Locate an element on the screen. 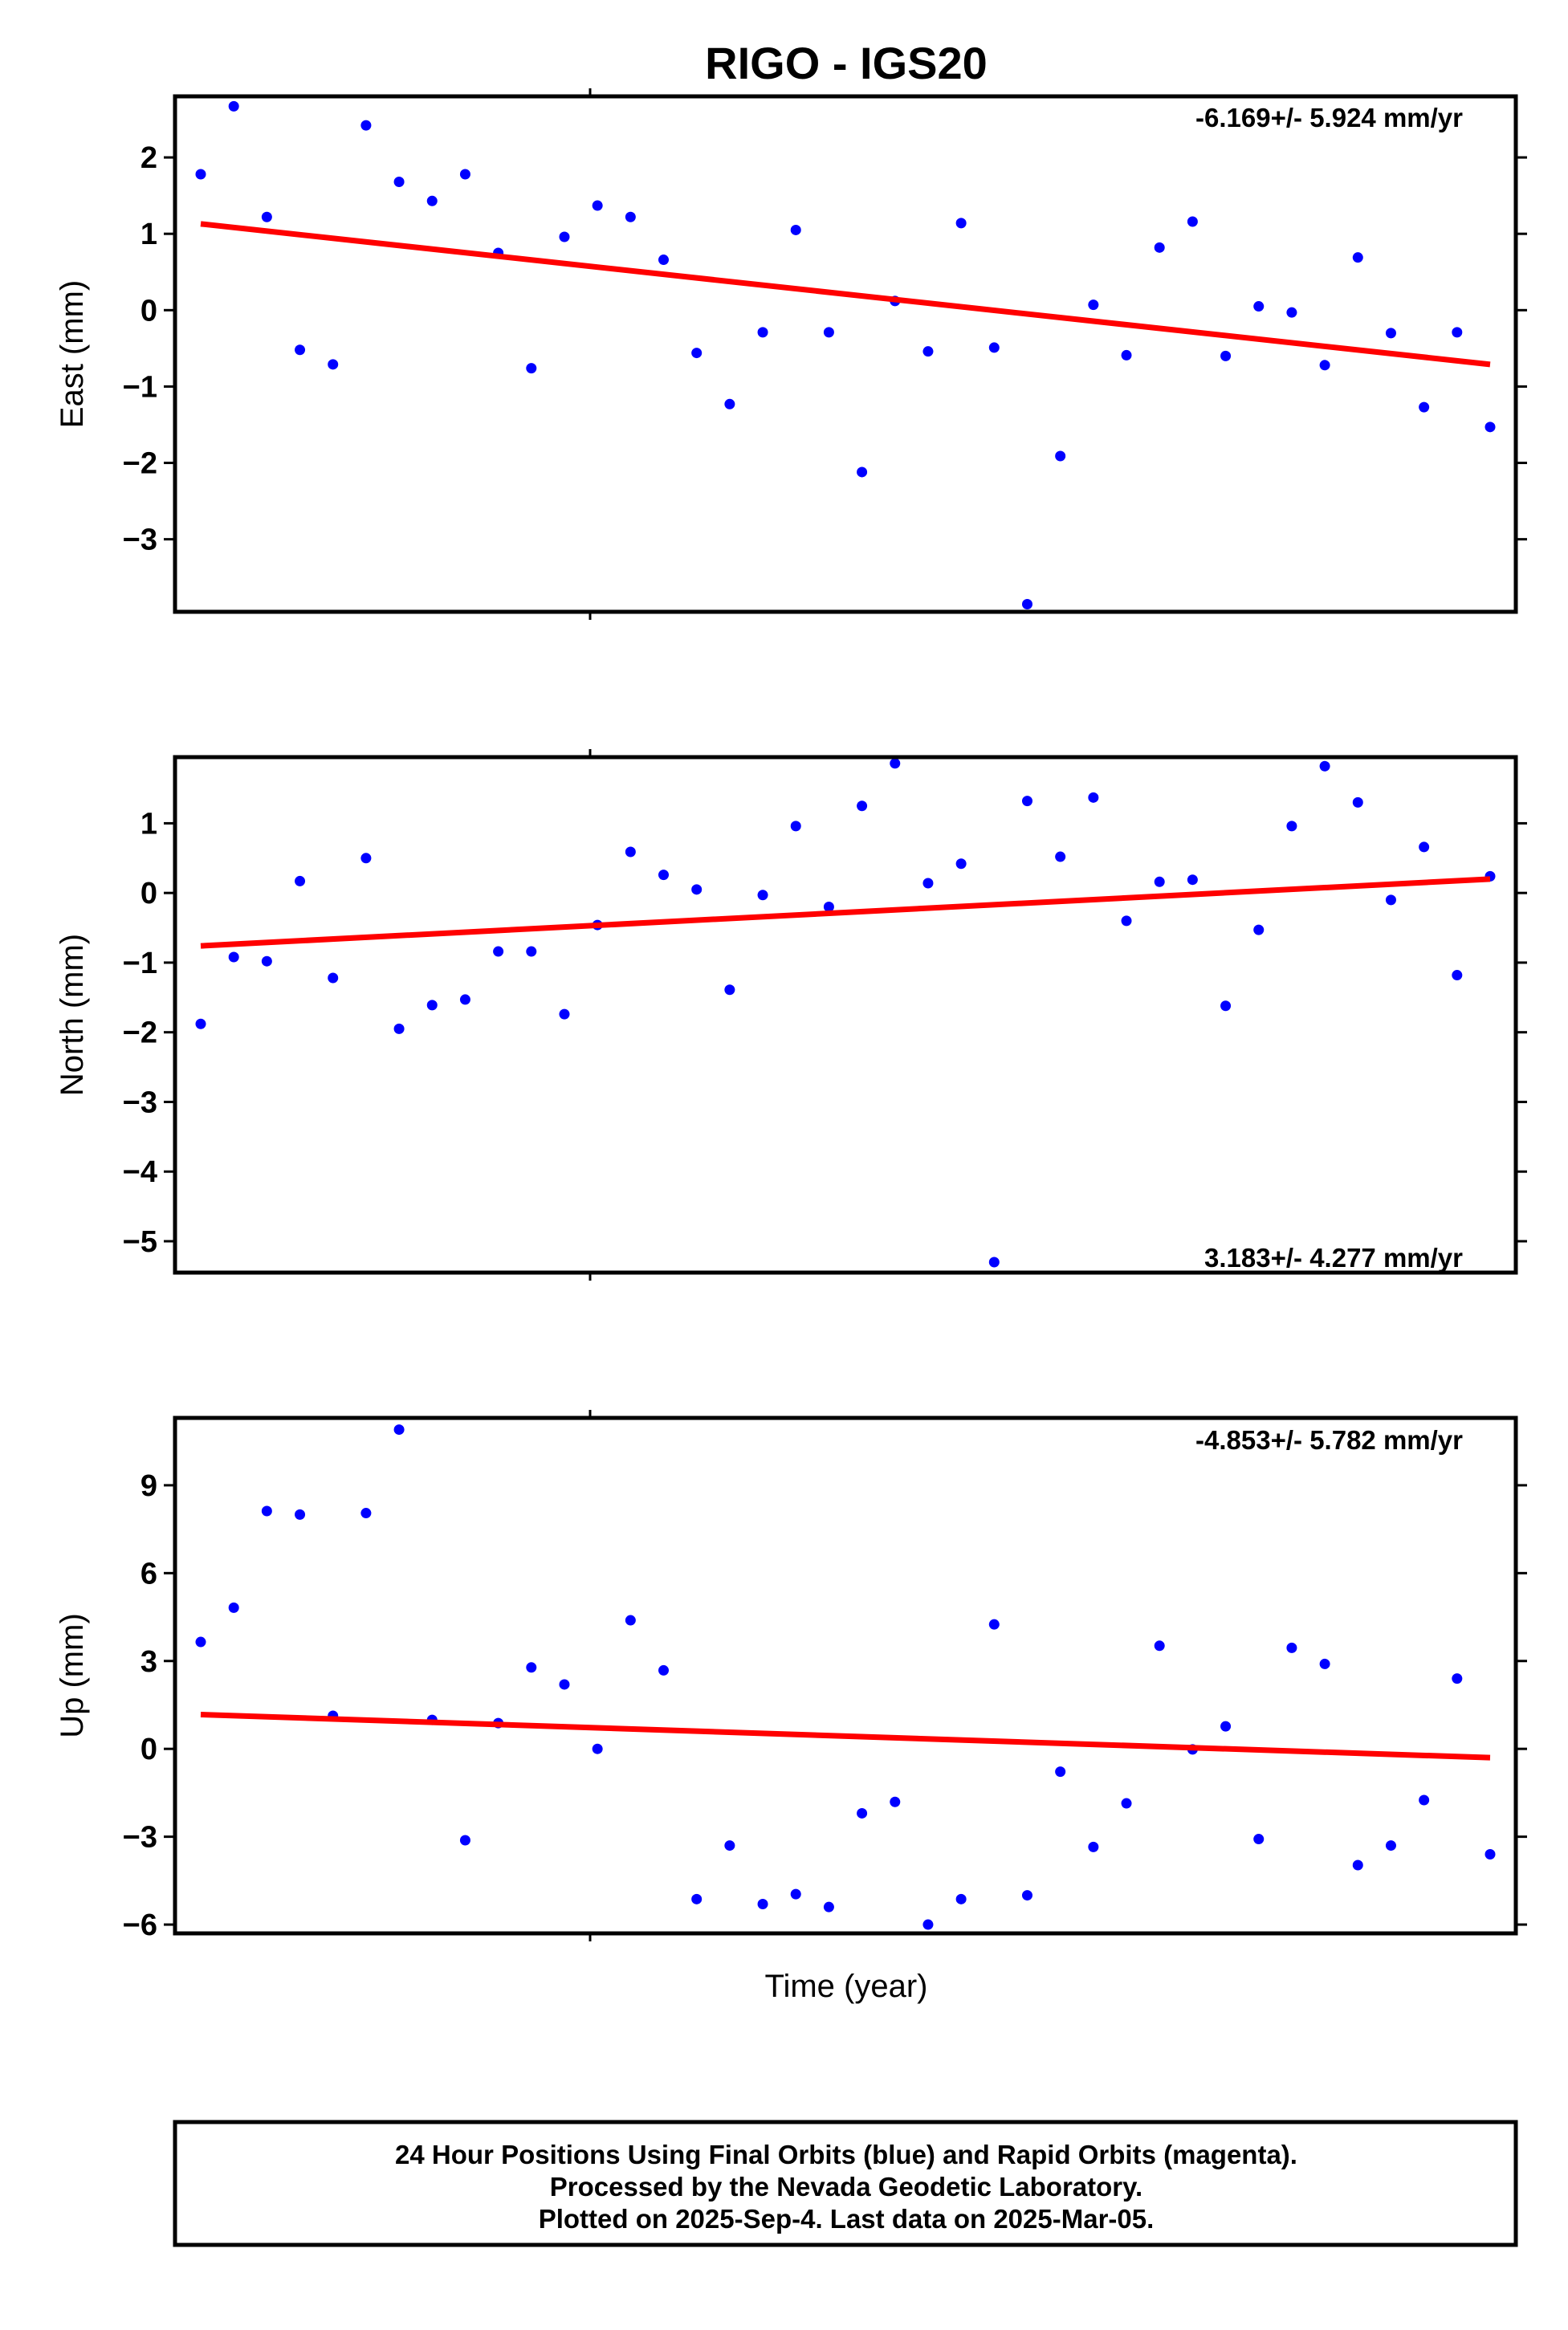  up-y-tick-label: 9 is located at coordinates (149, 1486).